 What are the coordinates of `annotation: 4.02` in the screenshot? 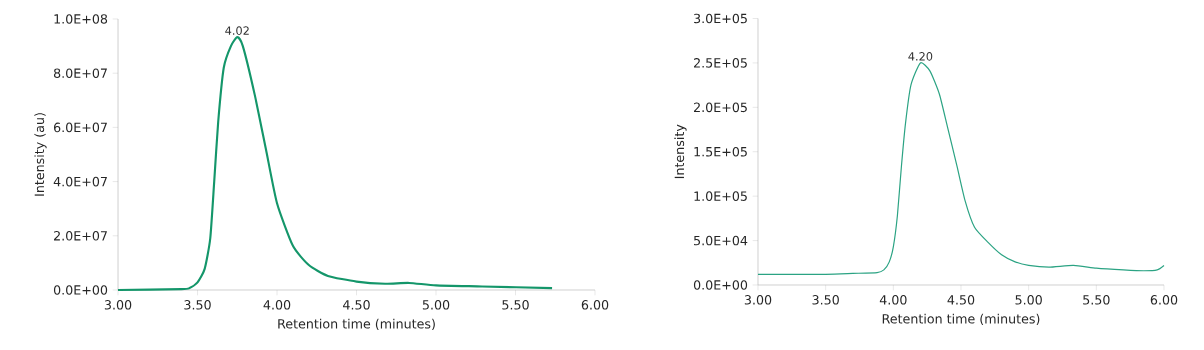 It's located at (237, 30).